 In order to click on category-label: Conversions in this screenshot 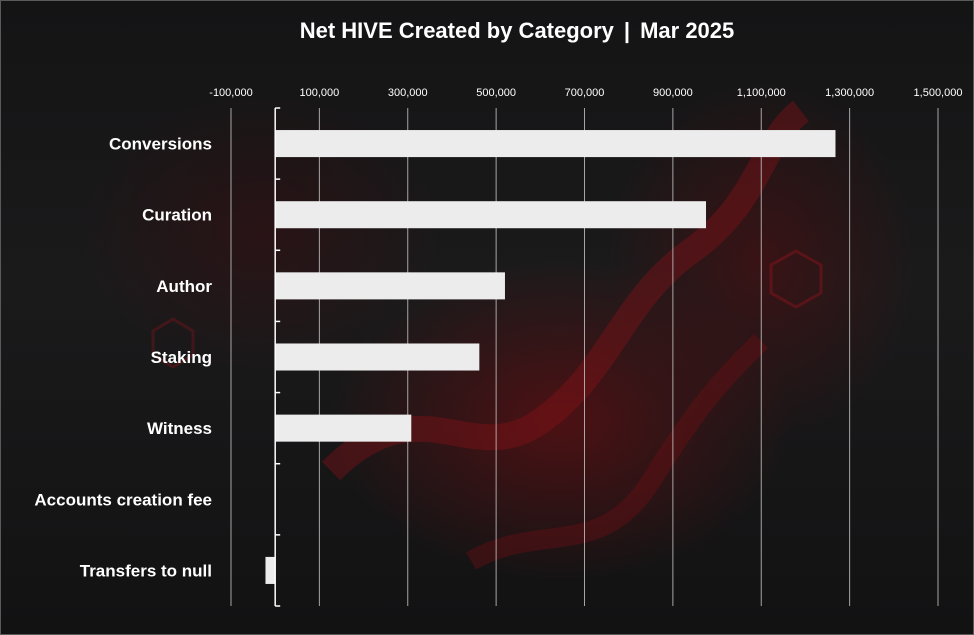, I will do `click(160, 144)`.